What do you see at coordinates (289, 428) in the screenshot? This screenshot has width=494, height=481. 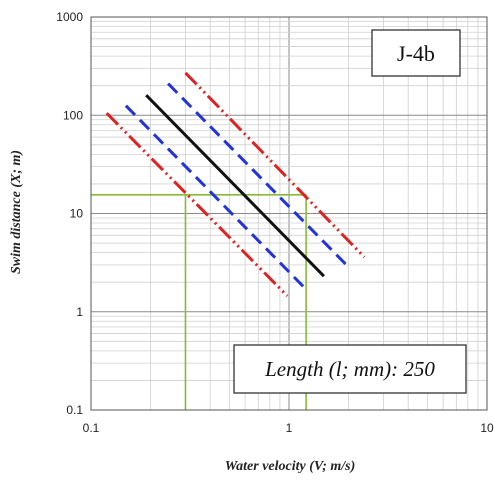 I see `x-tick-label: 1` at bounding box center [289, 428].